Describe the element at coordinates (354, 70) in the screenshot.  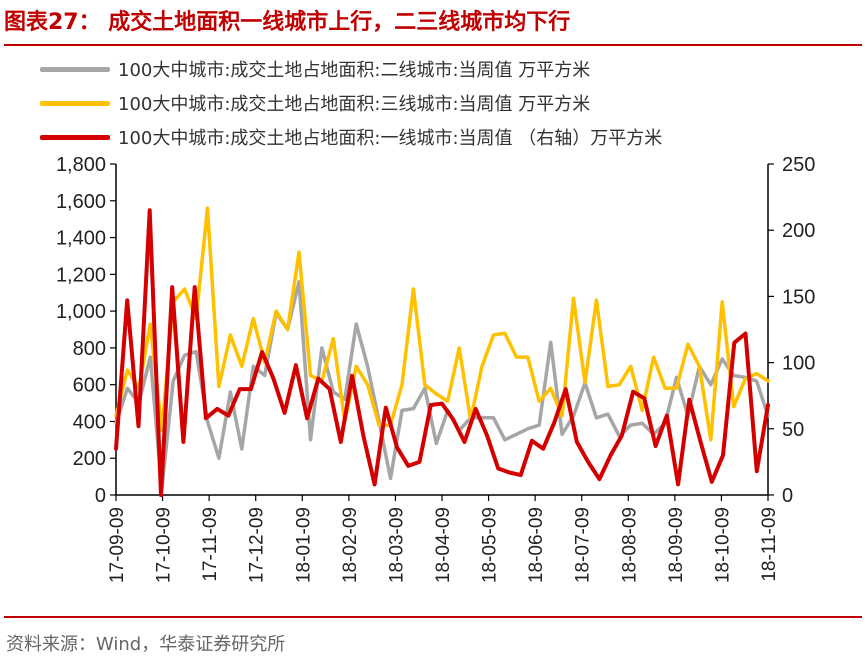
I see `legend-label-tier2: 100大中城市:成交土地占地面积:二线城市:当周值 万平方米` at that location.